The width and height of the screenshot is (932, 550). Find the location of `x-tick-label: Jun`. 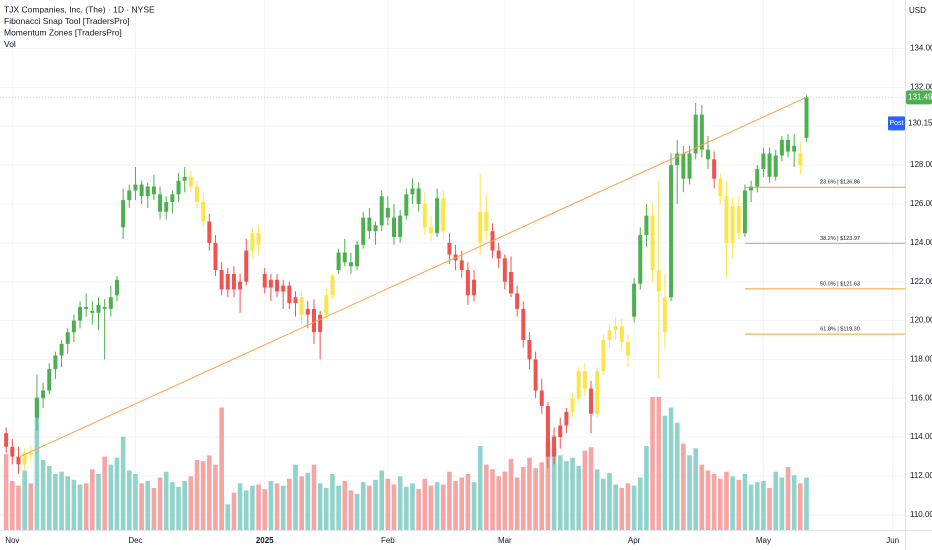

x-tick-label: Jun is located at coordinates (892, 540).